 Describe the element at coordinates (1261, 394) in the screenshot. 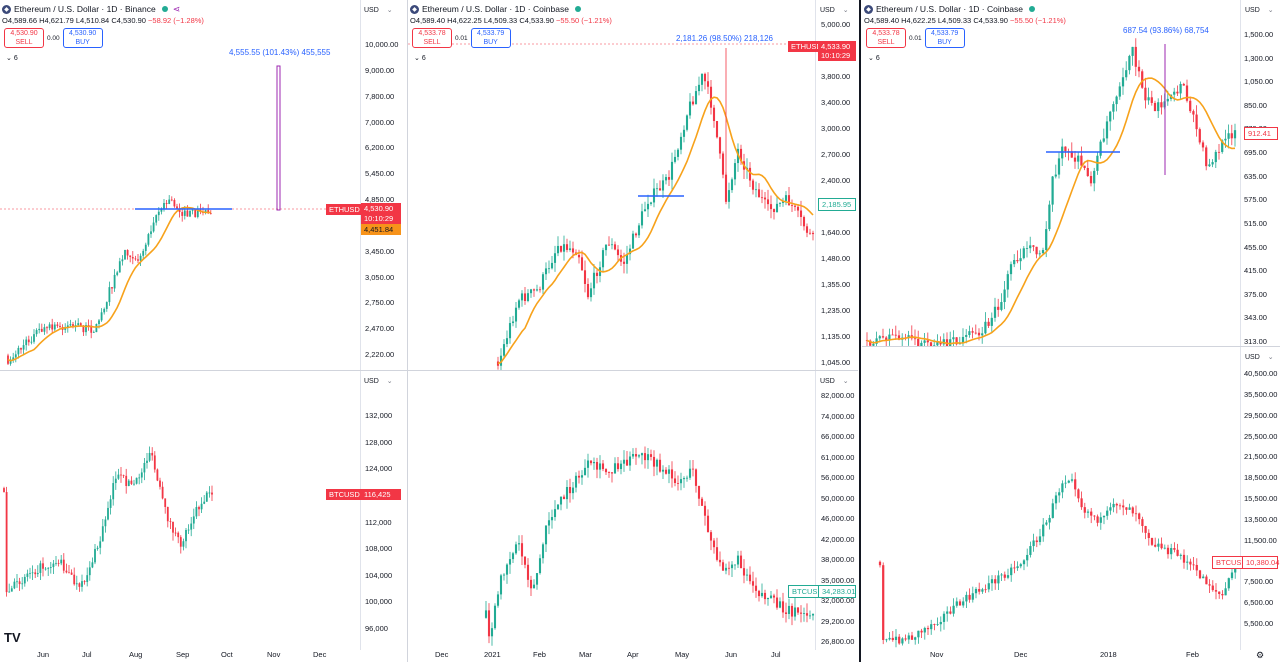

I see `price-tick-label: 35,500.00` at that location.